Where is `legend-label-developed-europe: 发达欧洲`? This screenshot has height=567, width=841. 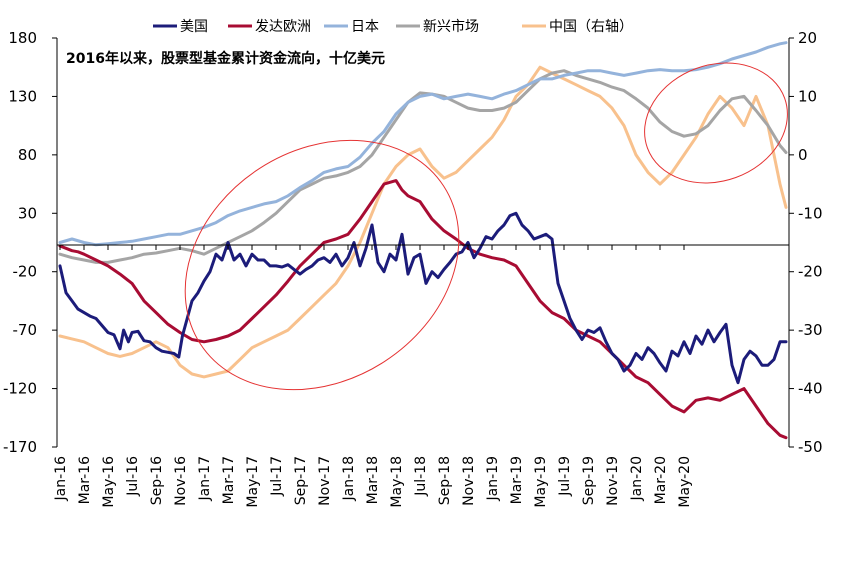 legend-label-developed-europe: 发达欧洲 is located at coordinates (283, 27).